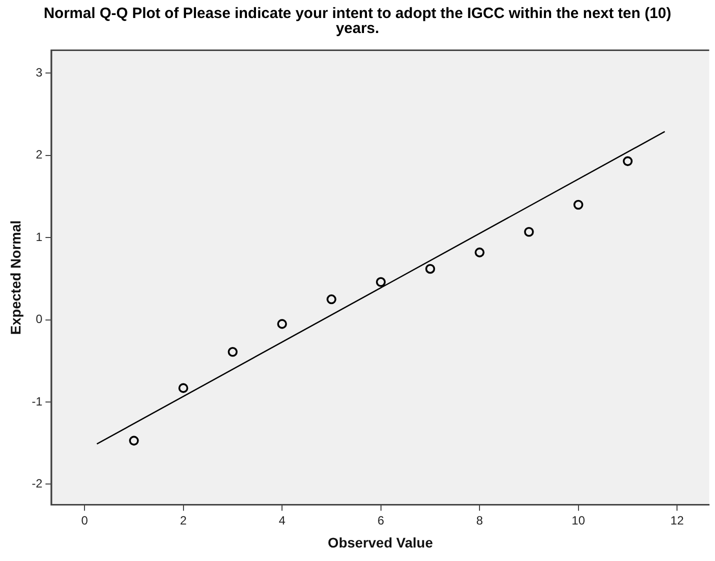 Image resolution: width=715 pixels, height=561 pixels. Describe the element at coordinates (357, 21) in the screenshot. I see `chart-title: Normal Q-Q Plot of Please indicate your intent to adopt the IGCC within the next ten (10) years.` at that location.